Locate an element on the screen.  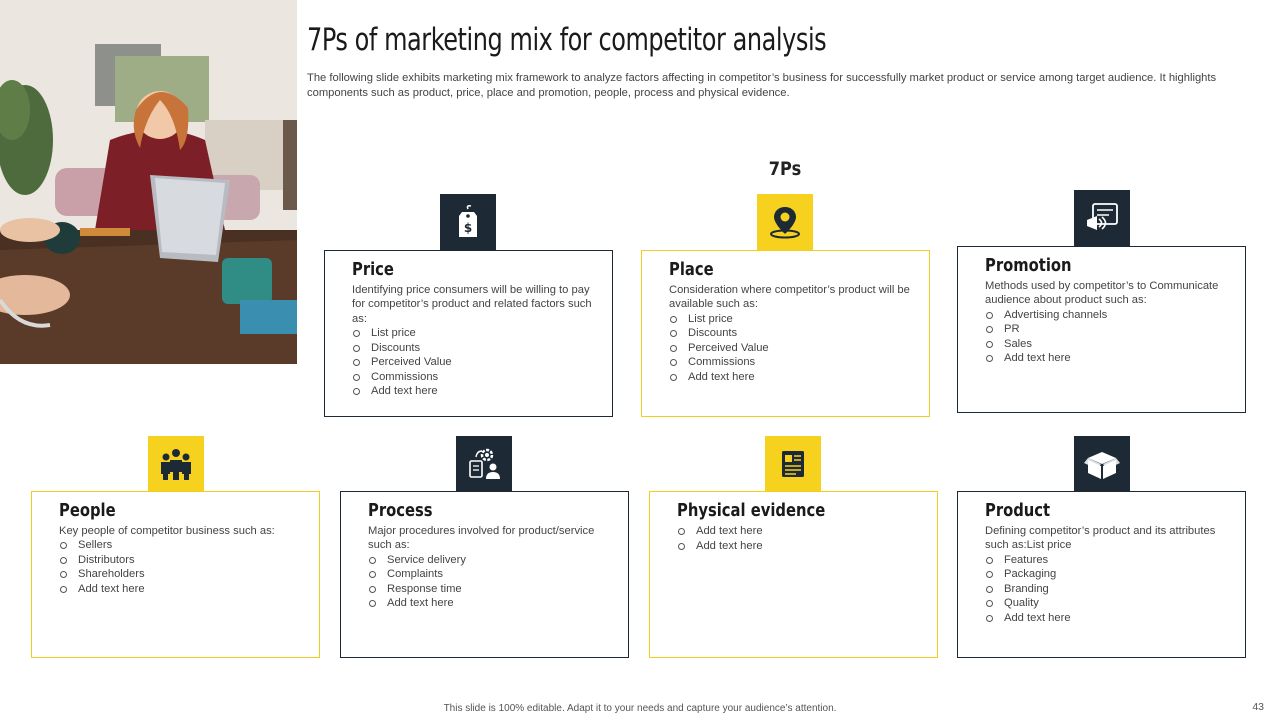
document-id-icon is located at coordinates (793, 464).